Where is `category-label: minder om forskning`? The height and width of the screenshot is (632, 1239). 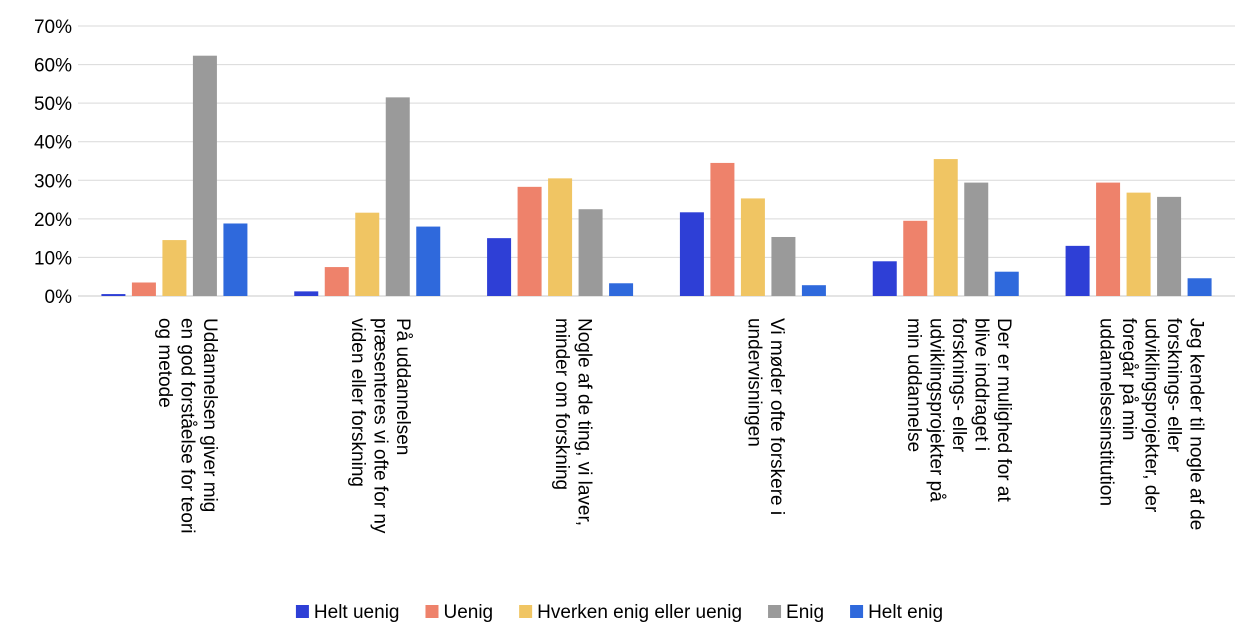
category-label: minder om forskning is located at coordinates (561, 404).